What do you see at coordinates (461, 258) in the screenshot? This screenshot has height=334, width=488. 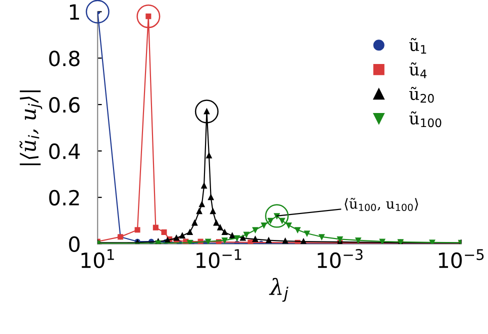 I see `x-tick-label: 10$^{−5}$` at bounding box center [461, 258].